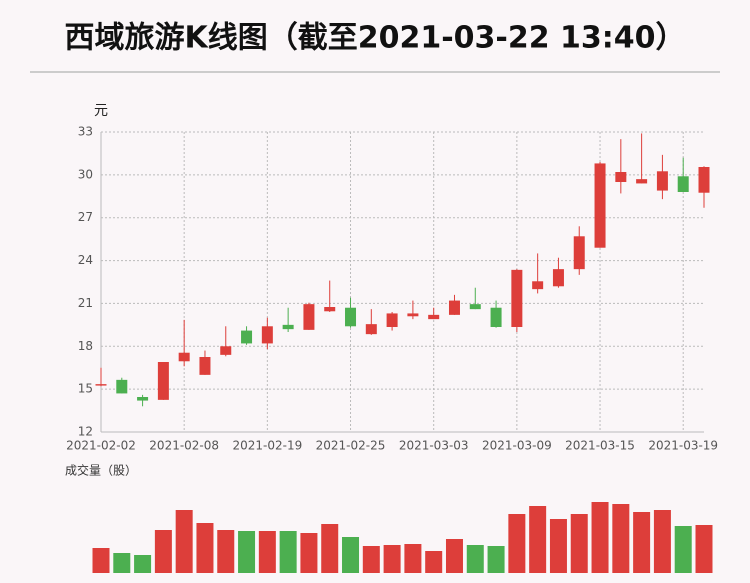 This screenshot has width=750, height=583. Describe the element at coordinates (374, 38) in the screenshot. I see `chart-title: 西域旅游K线图（截至2021-03-22 13:40）` at that location.